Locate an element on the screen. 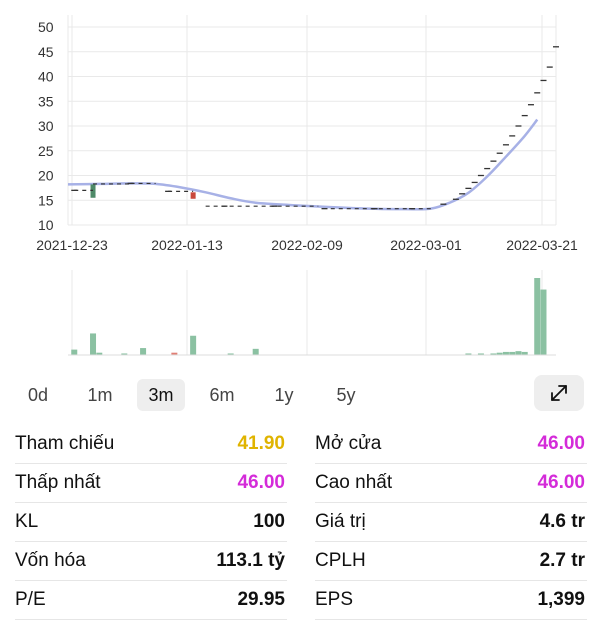 This screenshot has height=620, width=600. y-tick-label: 15 is located at coordinates (46, 200).